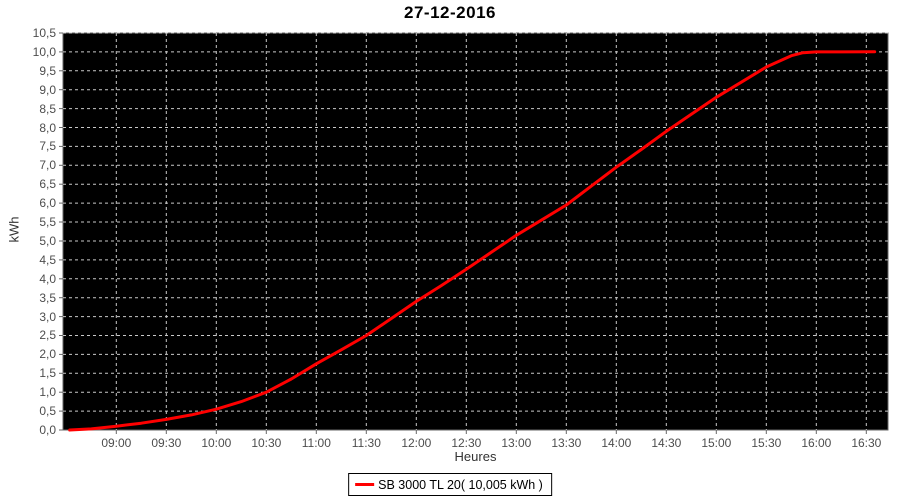  What do you see at coordinates (47, 222) in the screenshot?
I see `y-tick-label: 5,5` at bounding box center [47, 222].